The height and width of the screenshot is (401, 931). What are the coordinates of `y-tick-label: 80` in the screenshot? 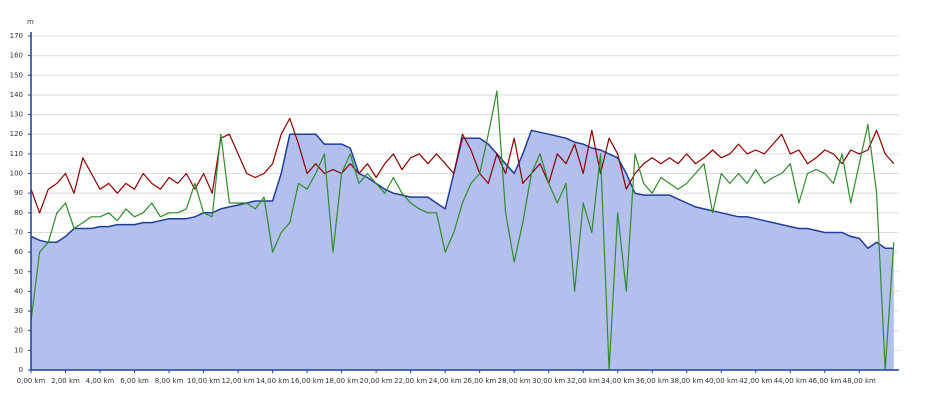 It's located at (18, 213).